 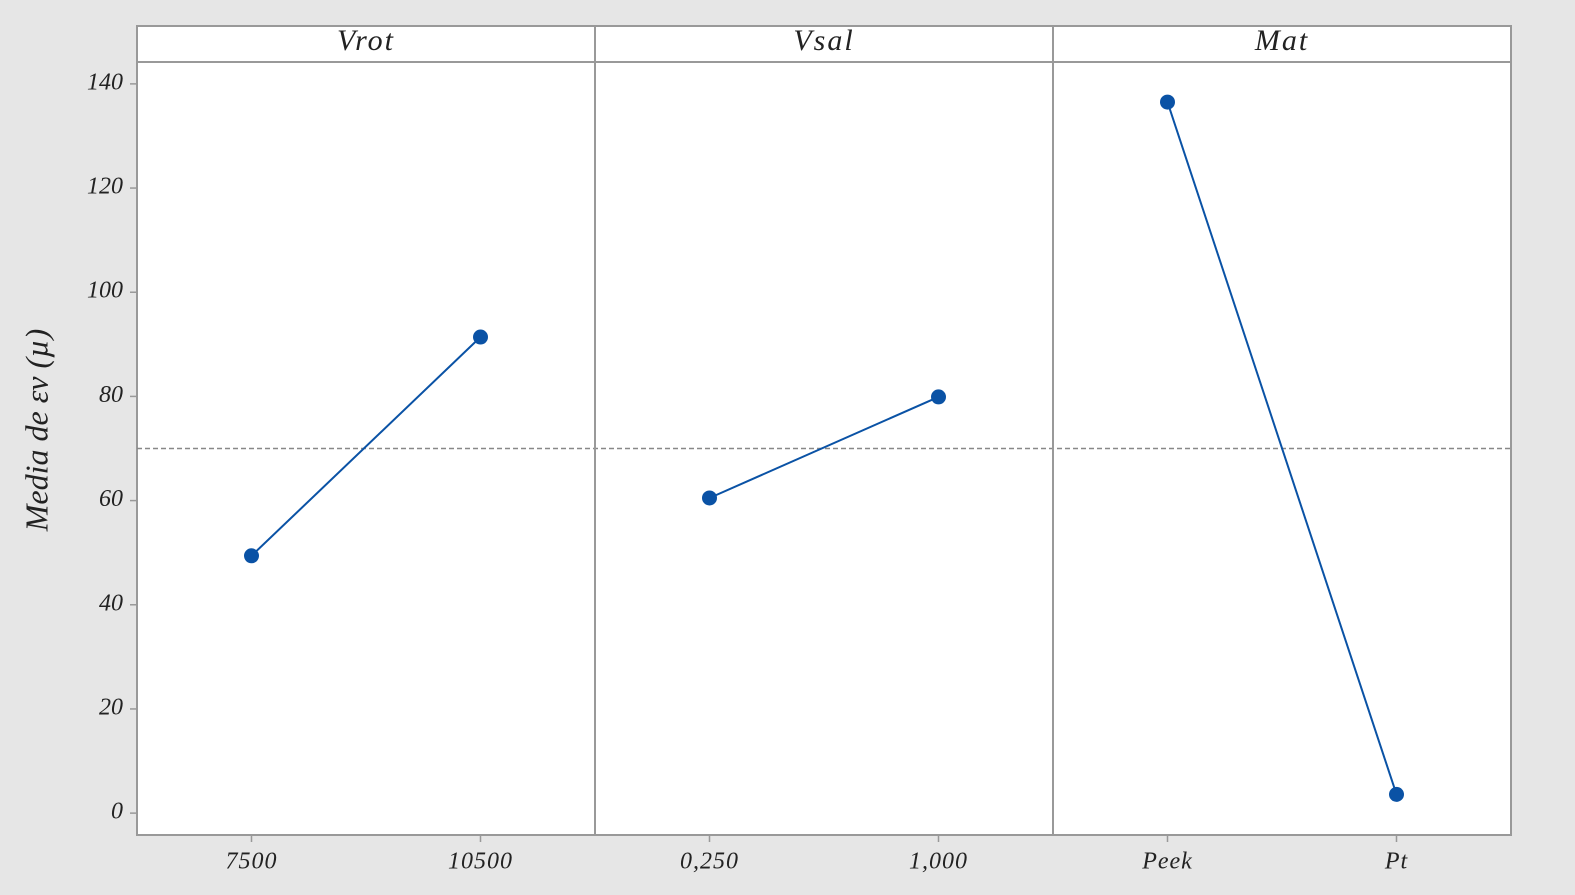 I want to click on y-tick-label: 120, so click(x=105, y=187).